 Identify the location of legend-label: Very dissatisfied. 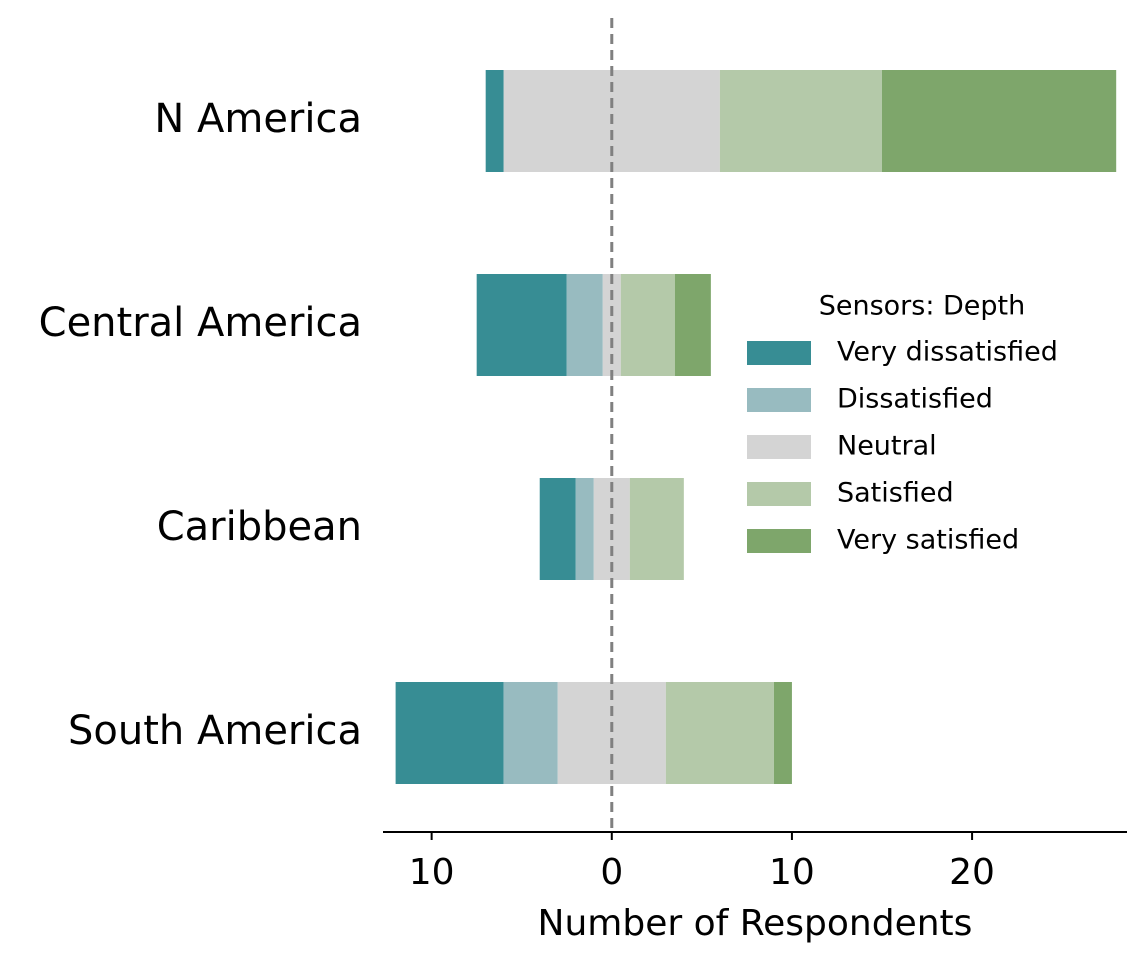
(947, 352).